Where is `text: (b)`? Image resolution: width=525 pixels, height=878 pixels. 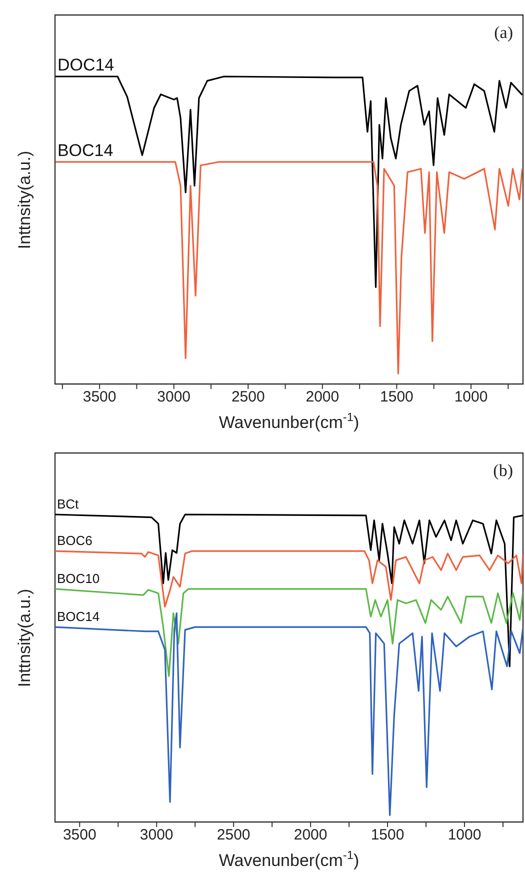
text: (b) is located at coordinates (503, 471).